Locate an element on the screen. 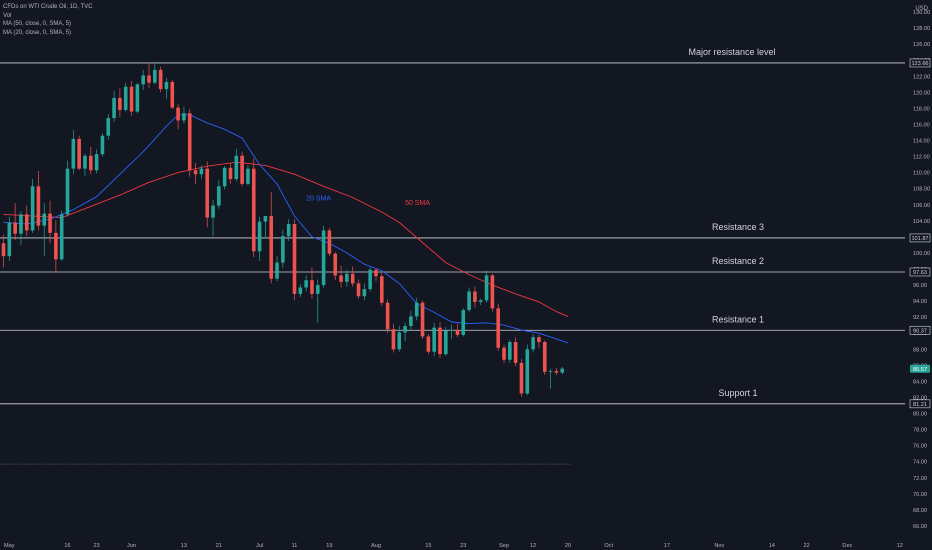  legend-ma50: MA (50, close, 0, SMA, 5) is located at coordinates (37, 24).